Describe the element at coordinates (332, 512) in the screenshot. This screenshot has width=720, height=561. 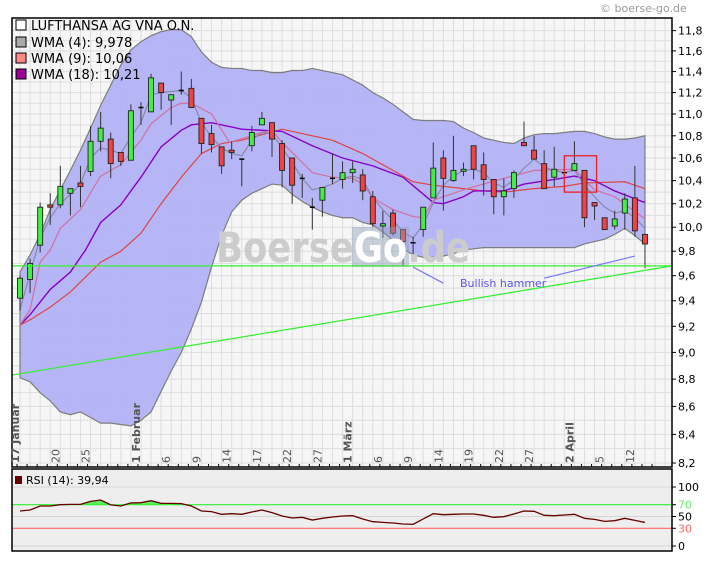
I see `rsi-line` at that location.